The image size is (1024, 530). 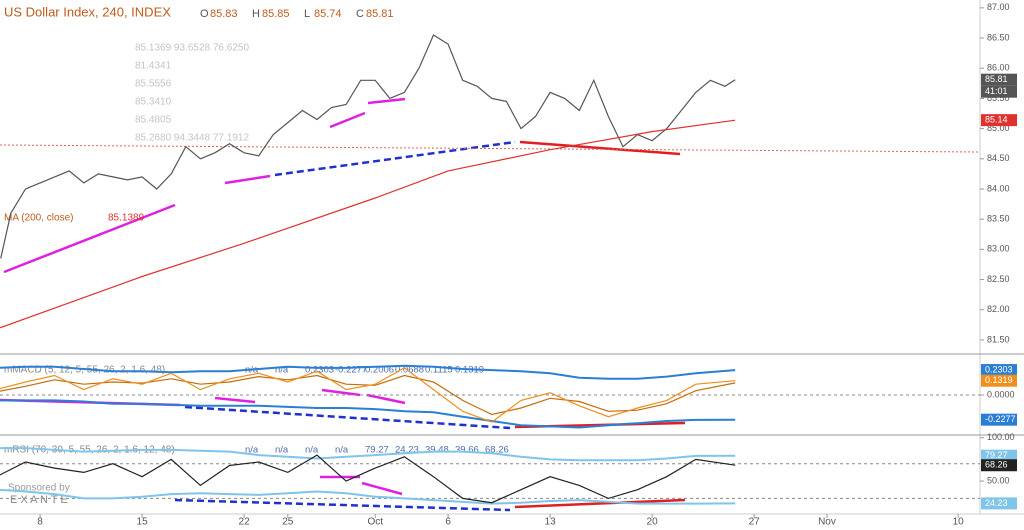 What do you see at coordinates (409, 370) in the screenshot?
I see `indicator-value: 0.0688` at bounding box center [409, 370].